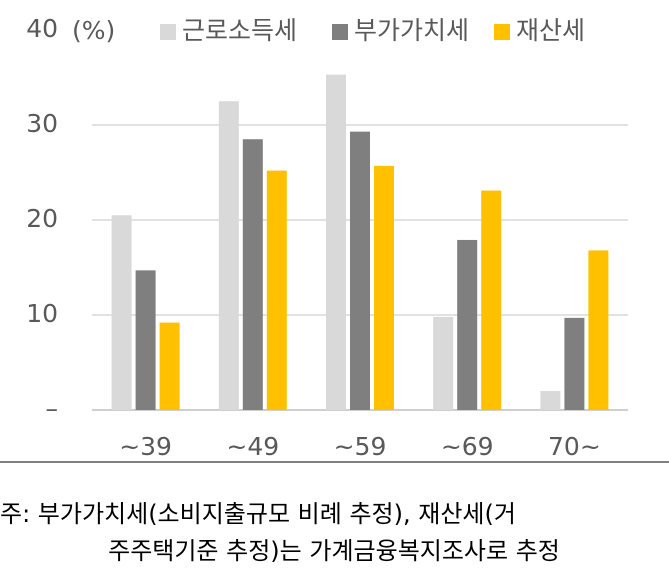 The height and width of the screenshot is (582, 669). What do you see at coordinates (42, 218) in the screenshot?
I see `y-tick-label: 20` at bounding box center [42, 218].